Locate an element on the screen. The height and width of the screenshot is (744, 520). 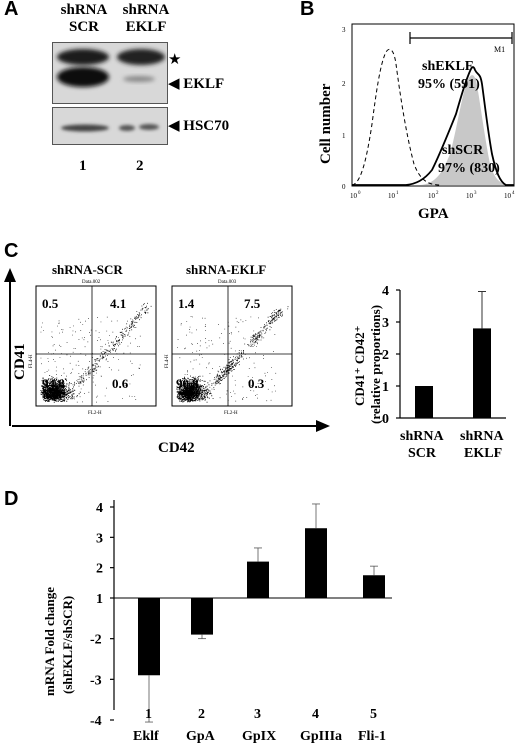
arrow-icon: ◀ is located at coordinates (174, 84).